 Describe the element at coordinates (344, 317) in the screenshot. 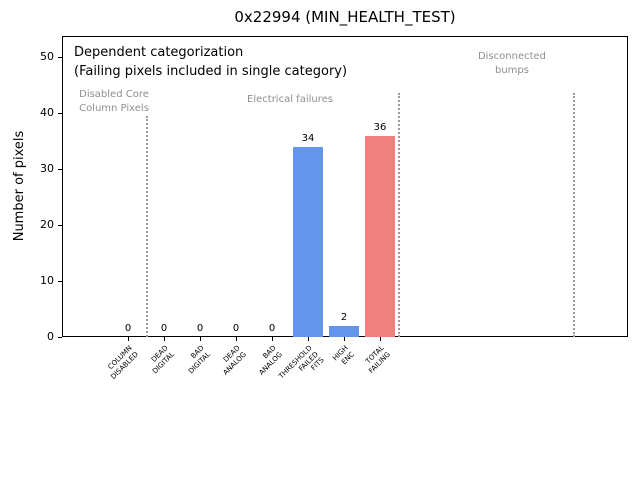

I see `bar-value-label: 2` at that location.